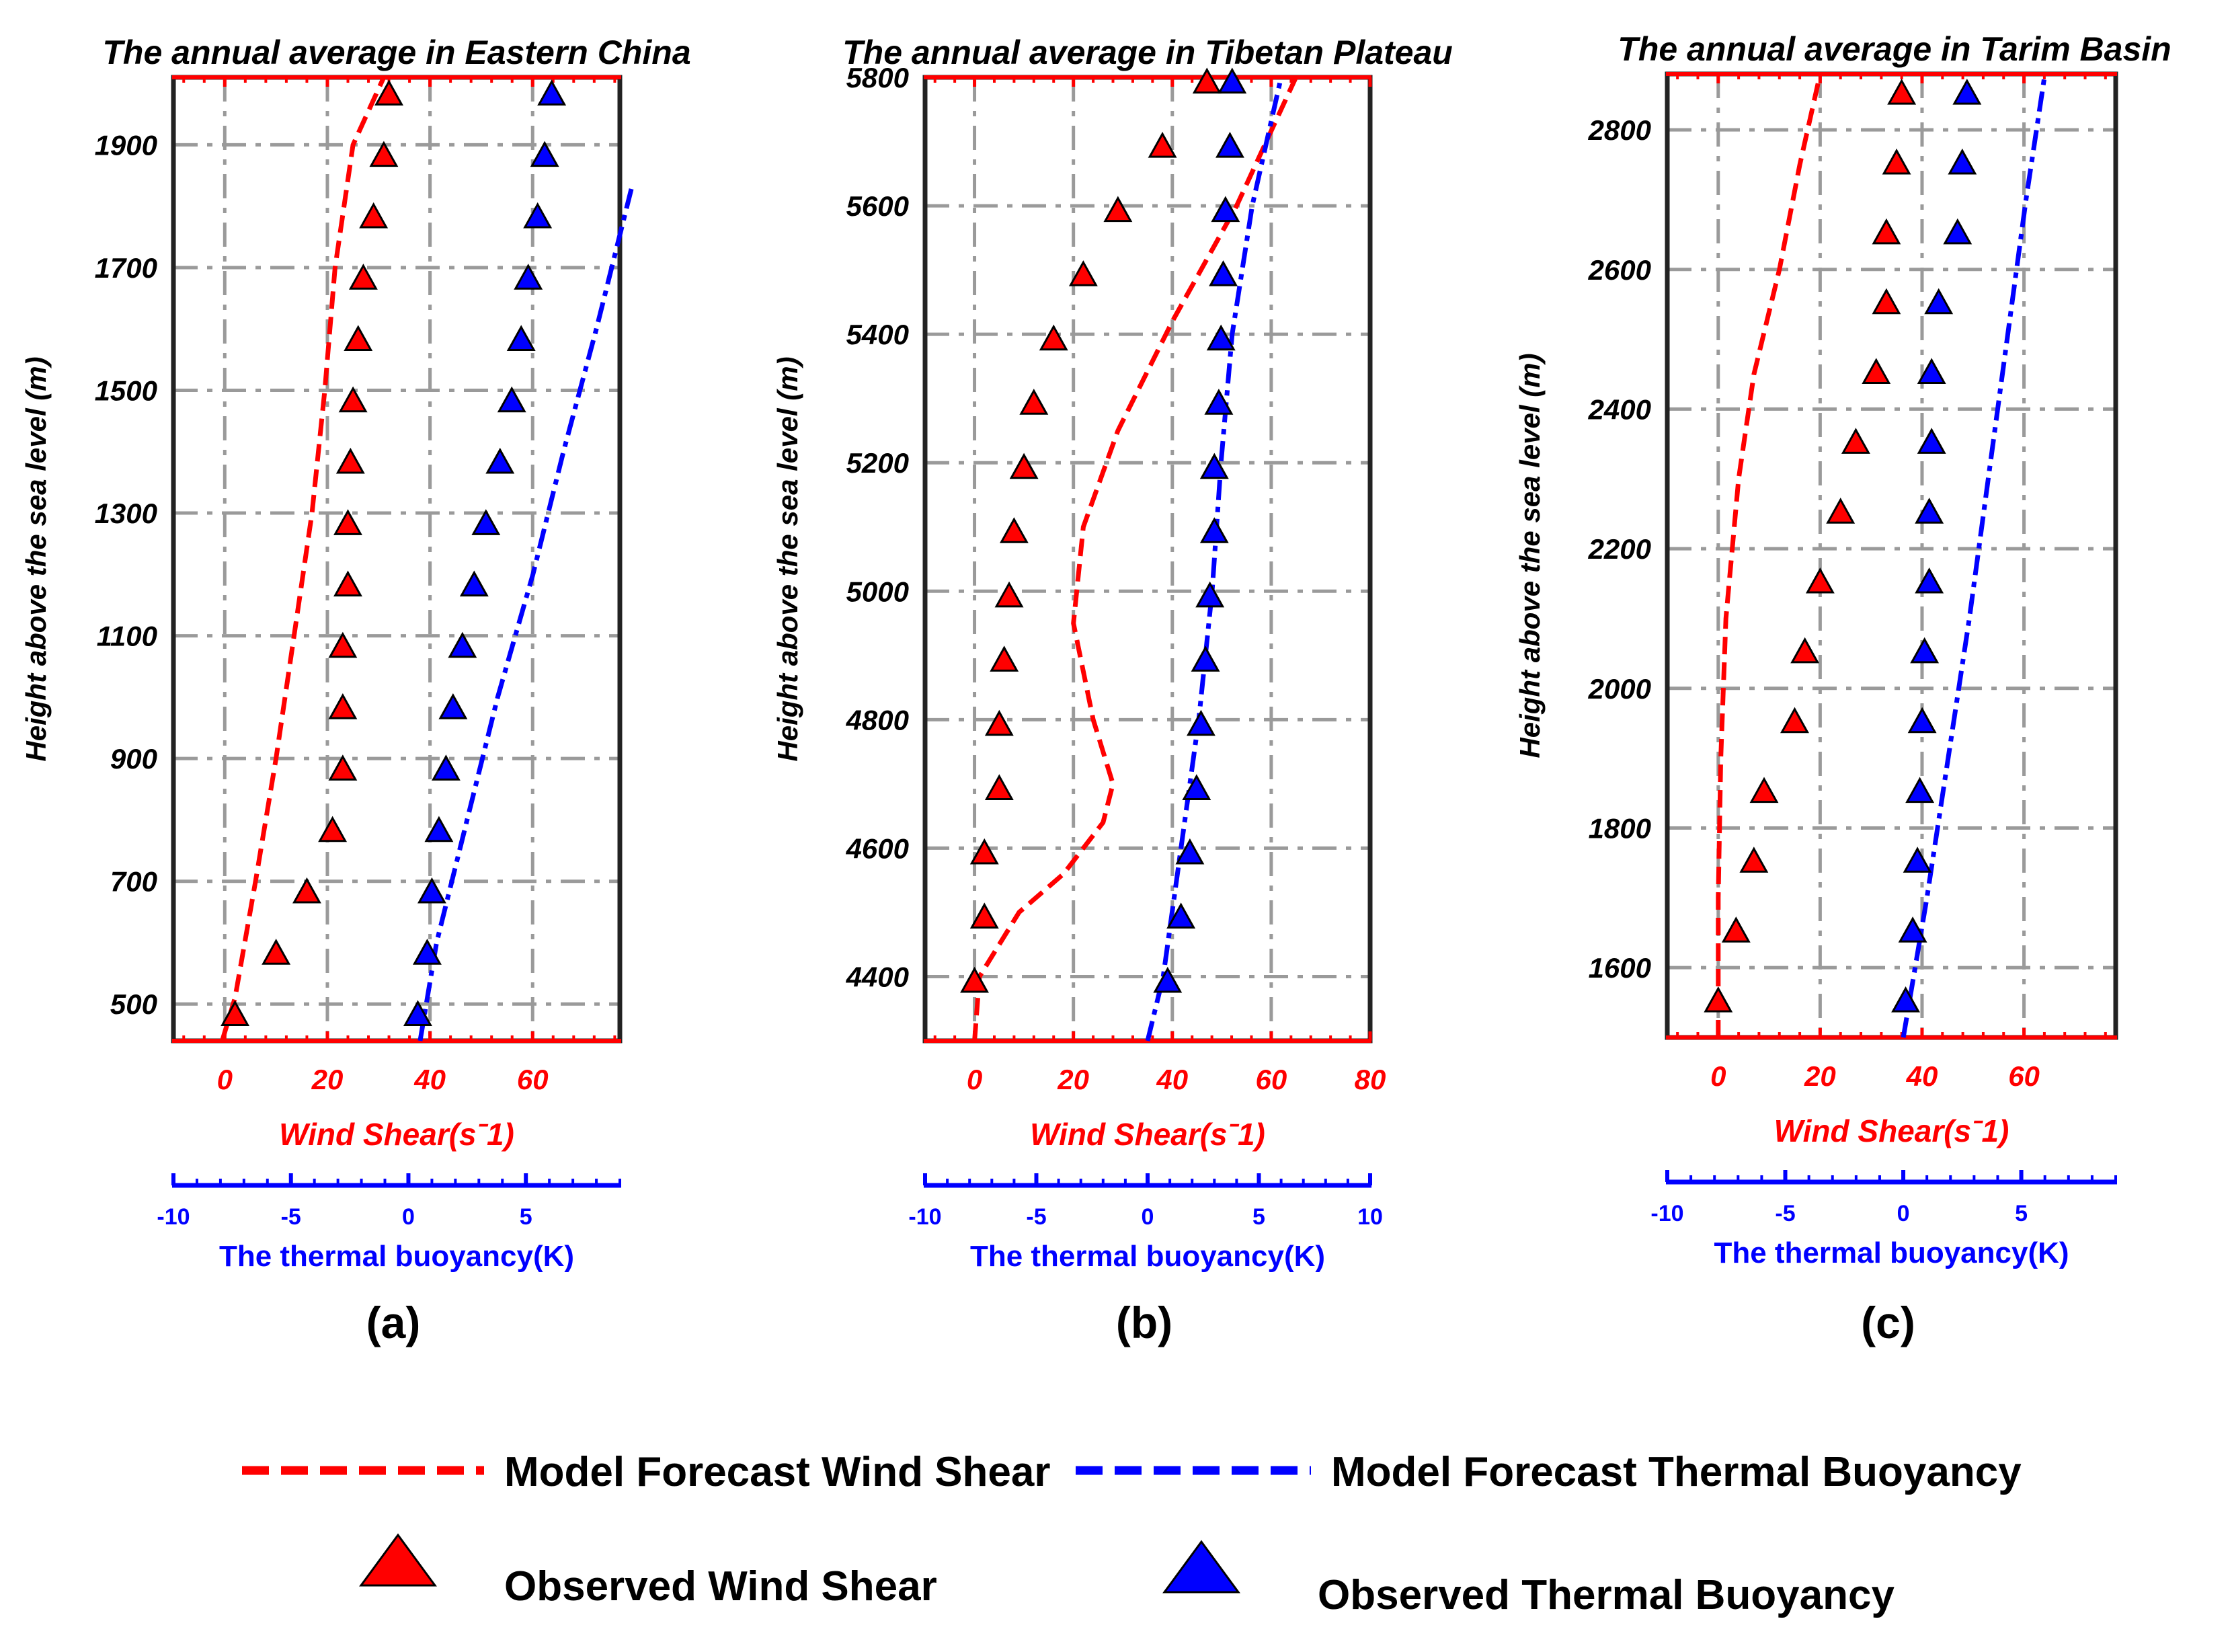 The image size is (2232, 1652). Describe the element at coordinates (1370, 1217) in the screenshot. I see `buoyancy-tick-label: 10` at that location.